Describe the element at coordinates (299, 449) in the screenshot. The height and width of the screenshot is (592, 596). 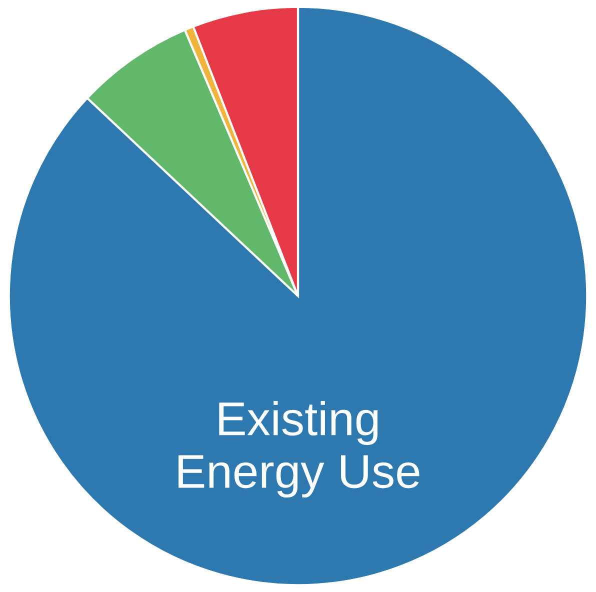
I see `slice-label: Existing Energy Use` at that location.